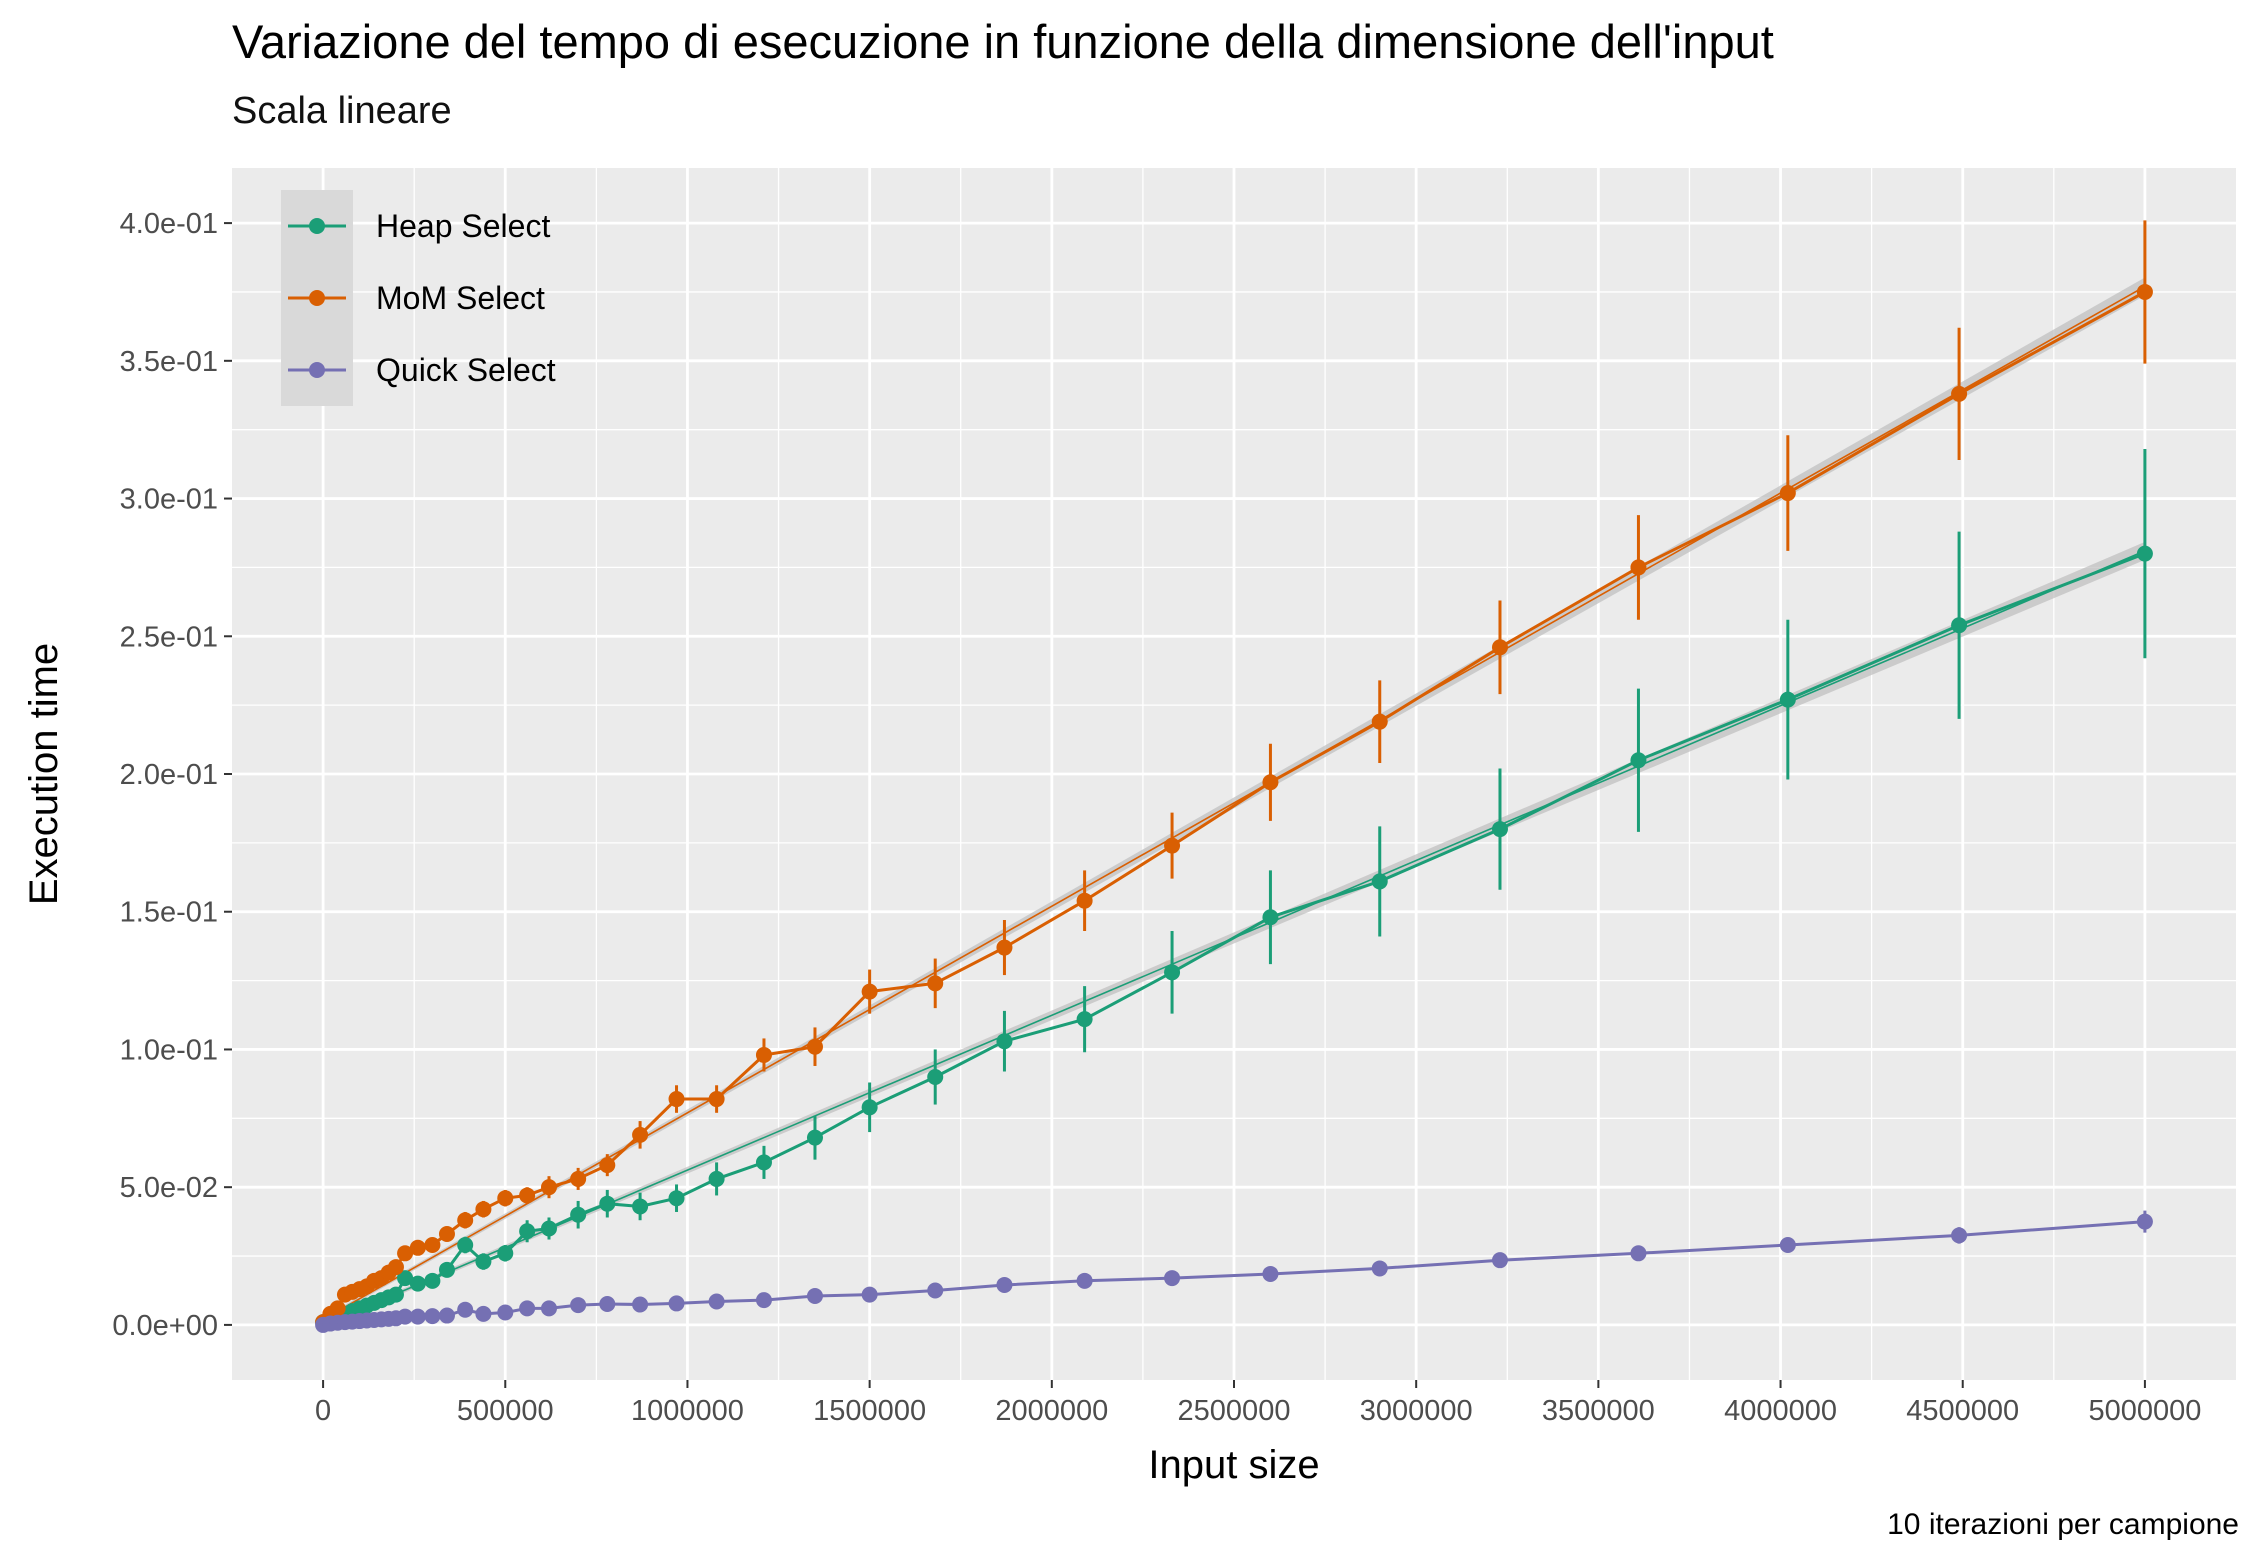  I want to click on y-axis-title: Execution time, so click(44, 774).